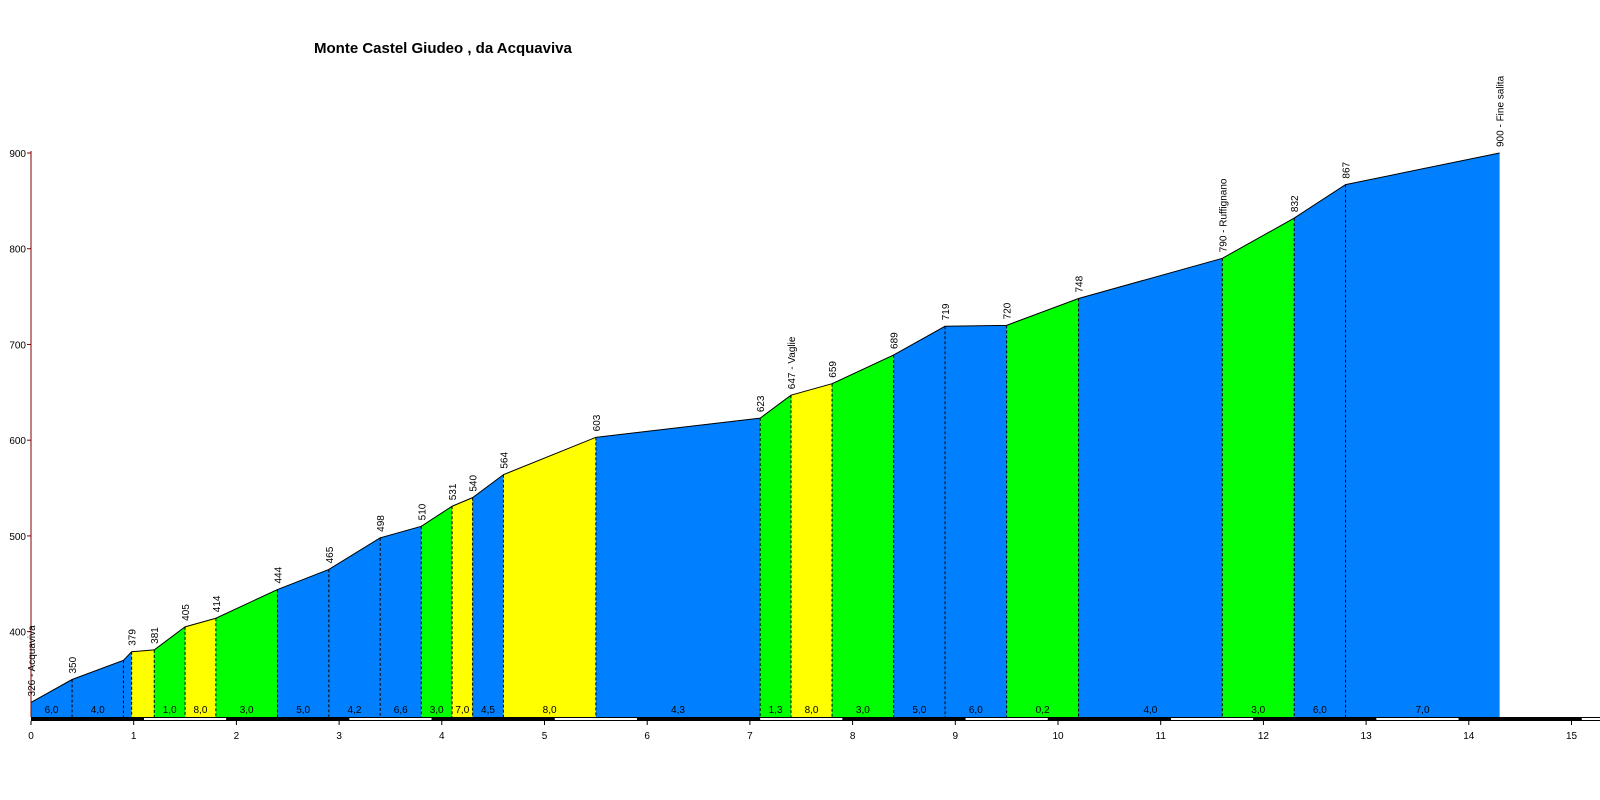 This screenshot has width=1600, height=800. I want to click on altitude-label: 444, so click(278, 574).